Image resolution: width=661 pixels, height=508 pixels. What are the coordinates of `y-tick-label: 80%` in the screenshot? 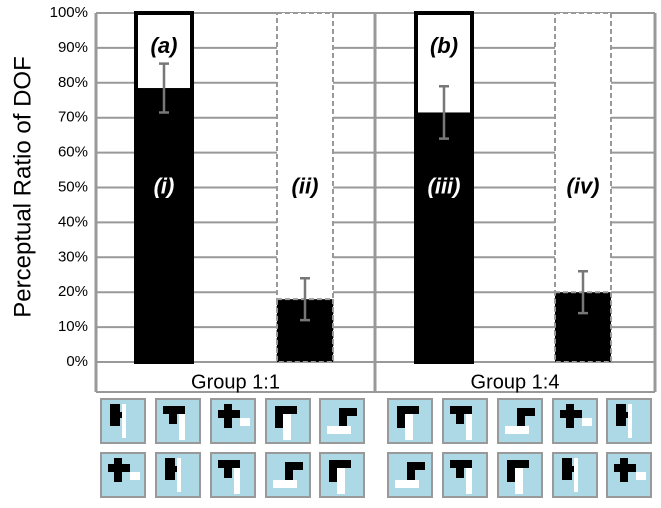 It's located at (73, 82).